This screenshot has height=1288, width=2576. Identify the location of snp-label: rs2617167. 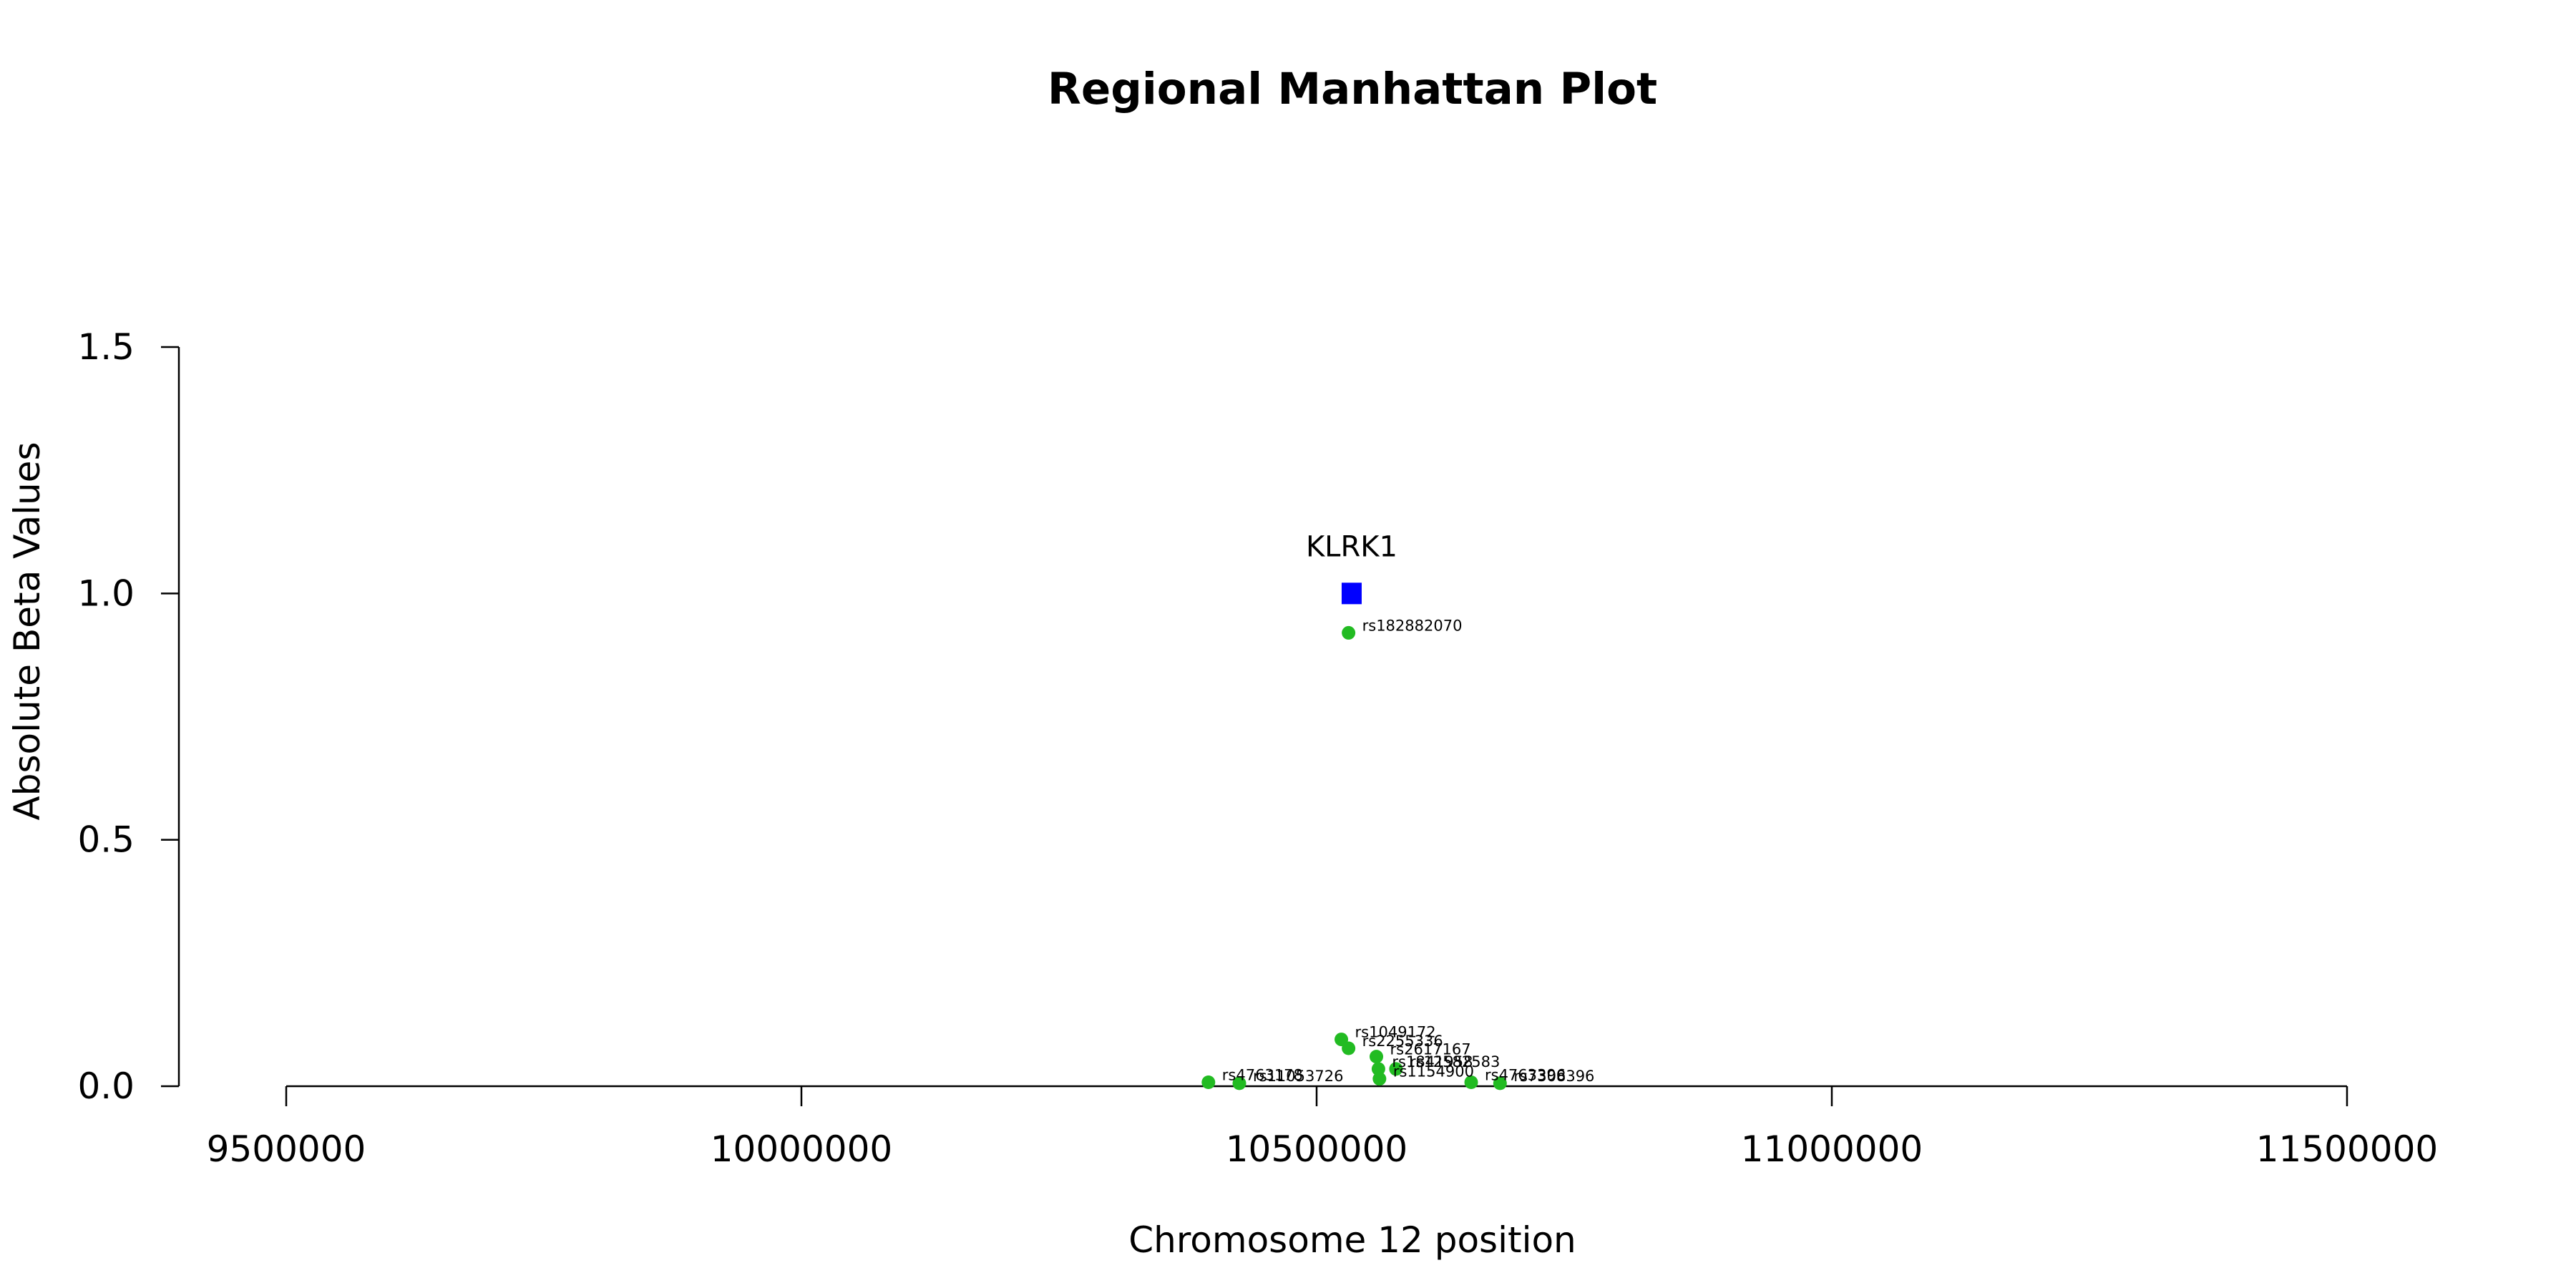
(1430, 1049).